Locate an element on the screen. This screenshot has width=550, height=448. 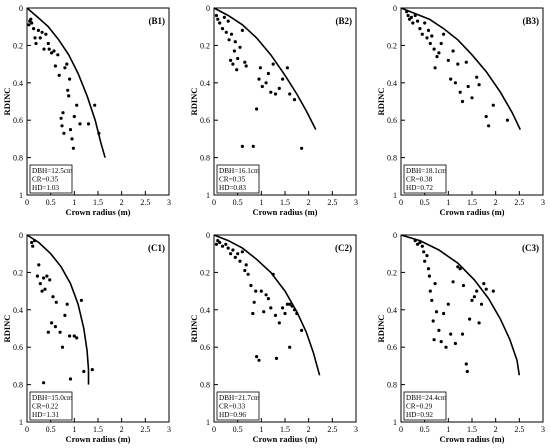
info-line: HD=1.31 is located at coordinates (45, 415).